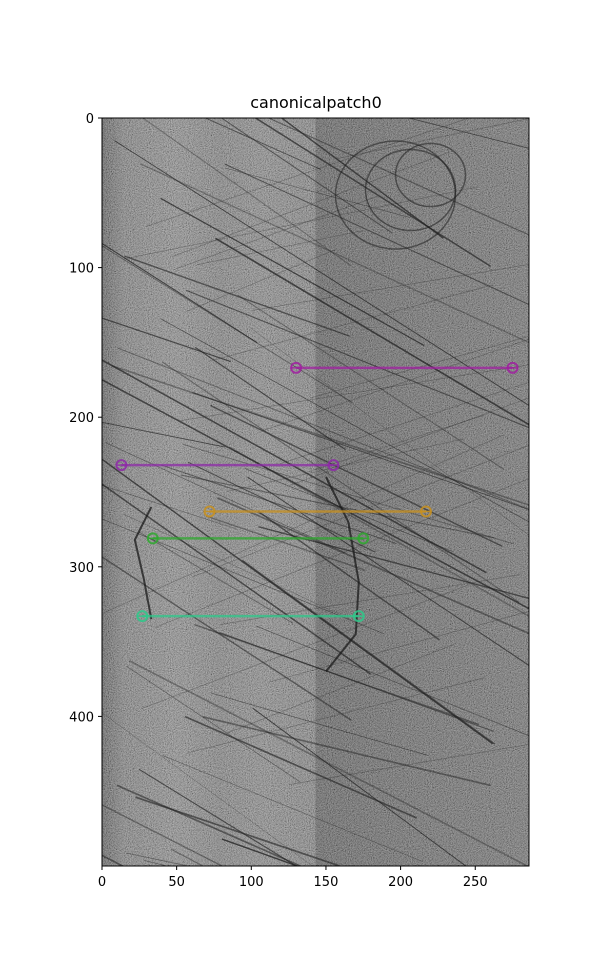 The image size is (615, 973). Describe the element at coordinates (81, 269) in the screenshot. I see `y-tick-label: 100` at that location.